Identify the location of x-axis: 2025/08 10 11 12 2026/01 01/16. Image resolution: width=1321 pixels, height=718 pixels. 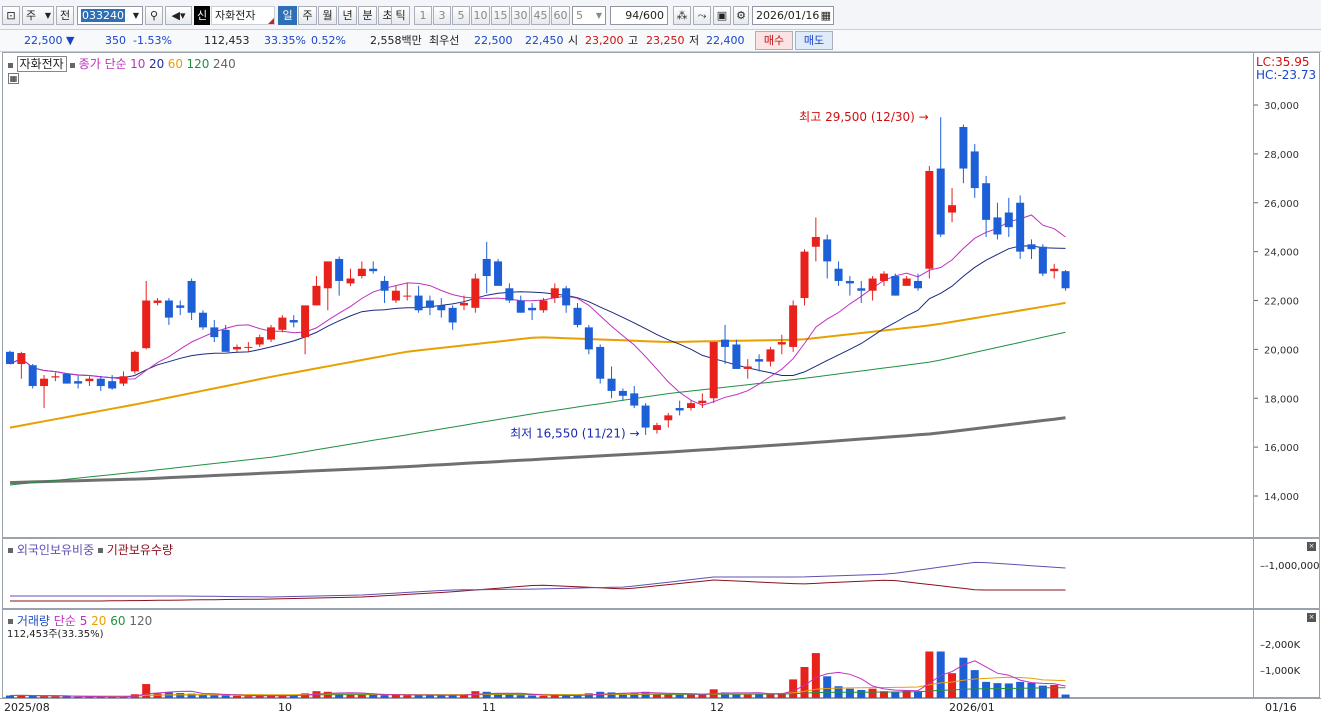
(660, 708).